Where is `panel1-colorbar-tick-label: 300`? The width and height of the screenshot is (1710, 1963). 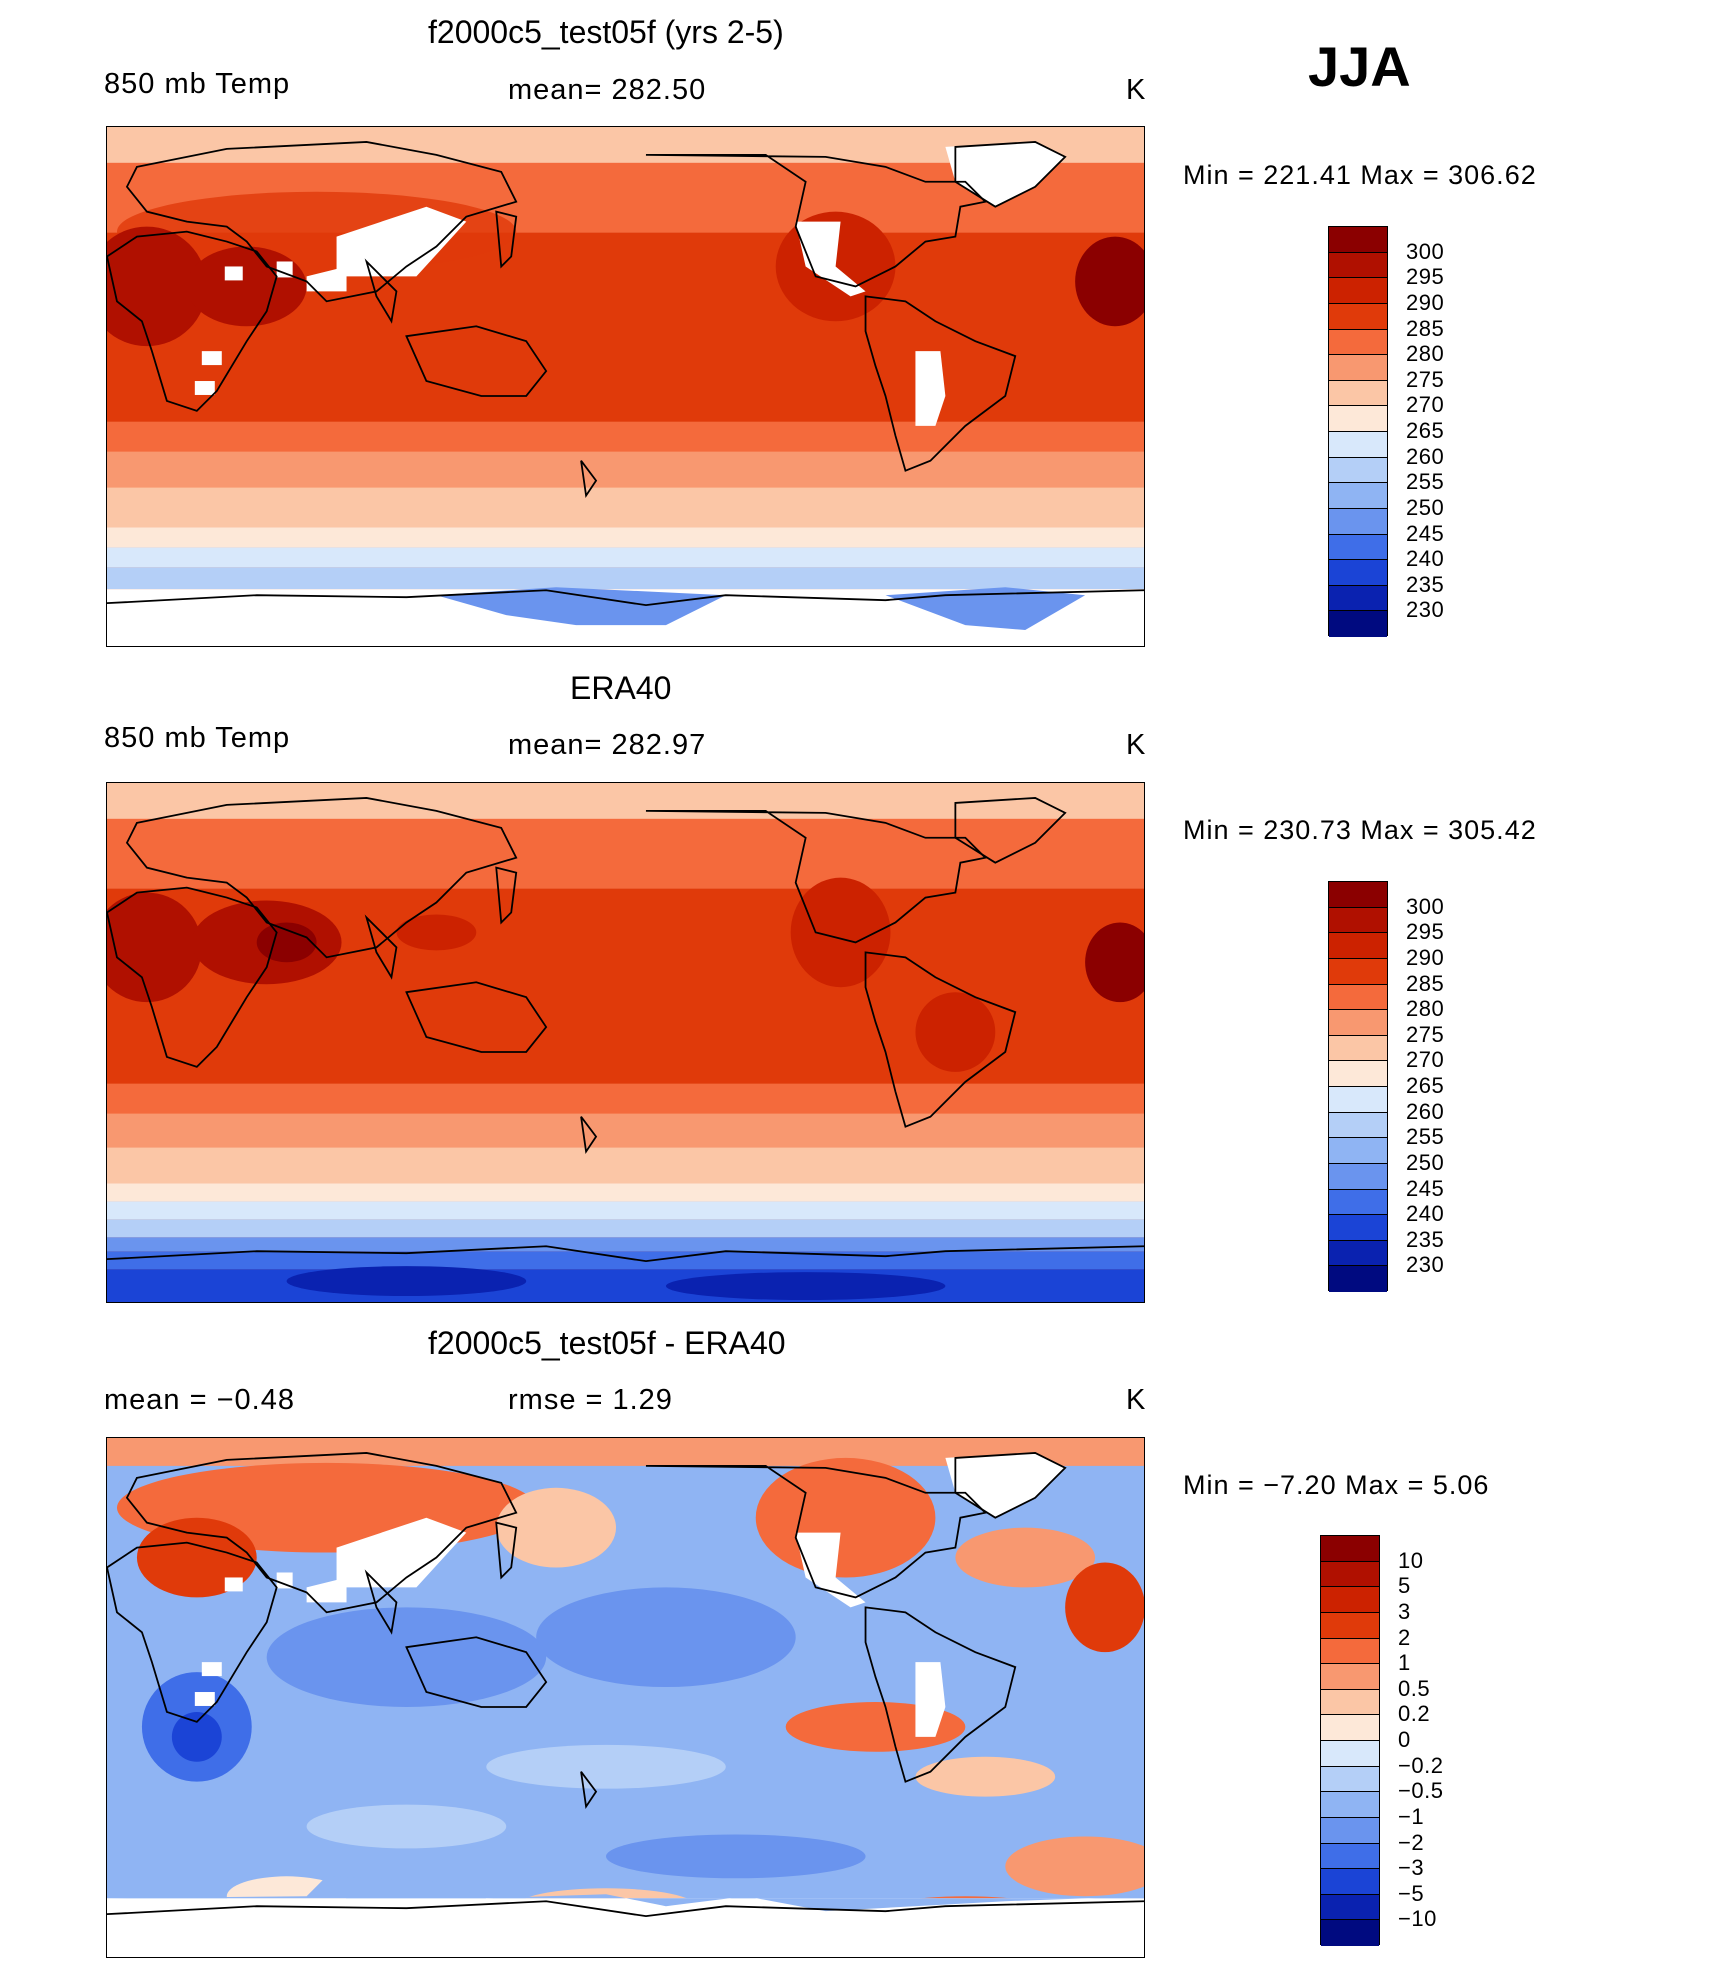
panel1-colorbar-tick-label: 300 is located at coordinates (1425, 251).